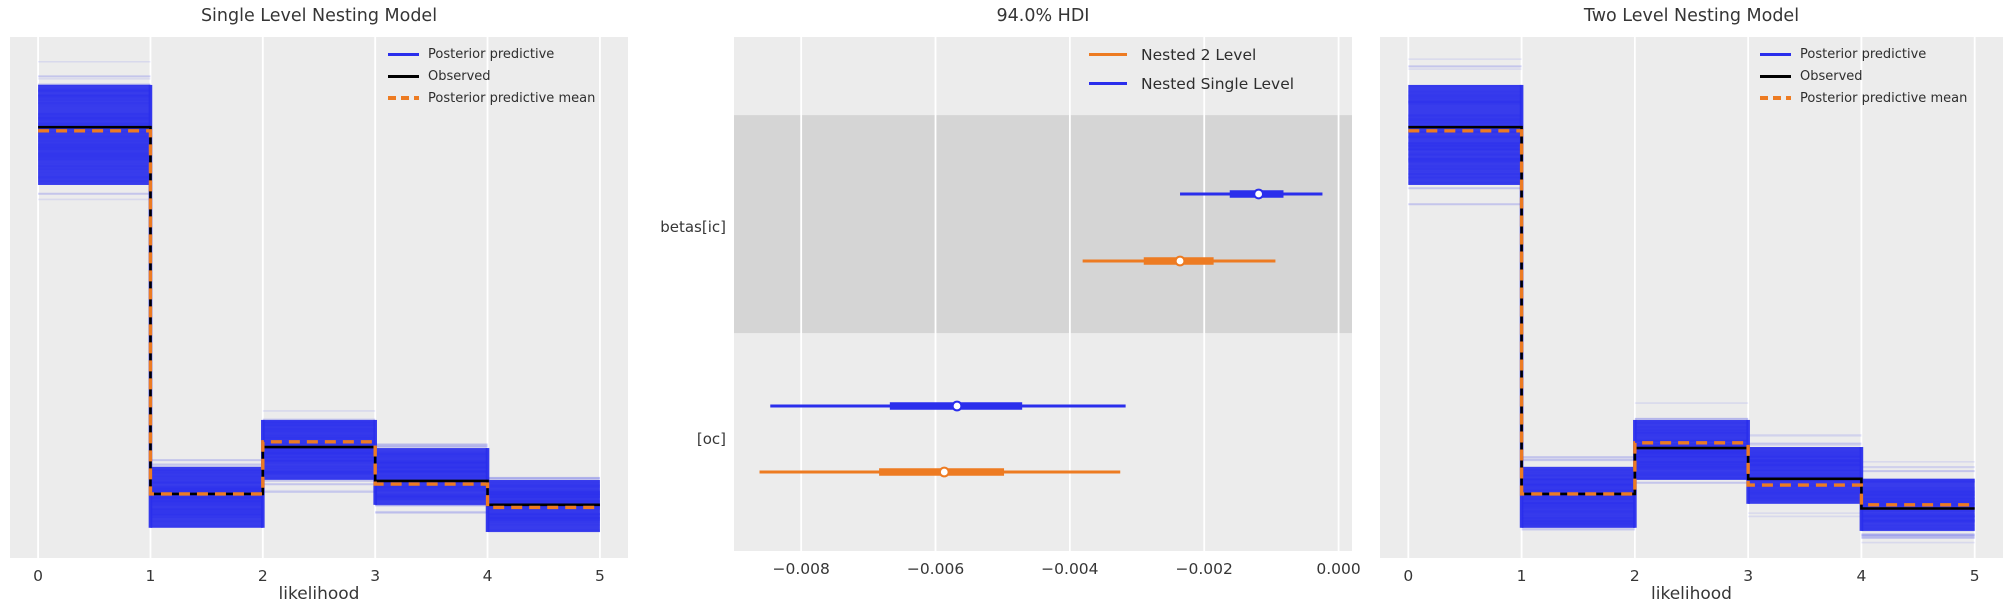  Describe the element at coordinates (1043, 224) in the screenshot. I see `forest-row-shading` at that location.